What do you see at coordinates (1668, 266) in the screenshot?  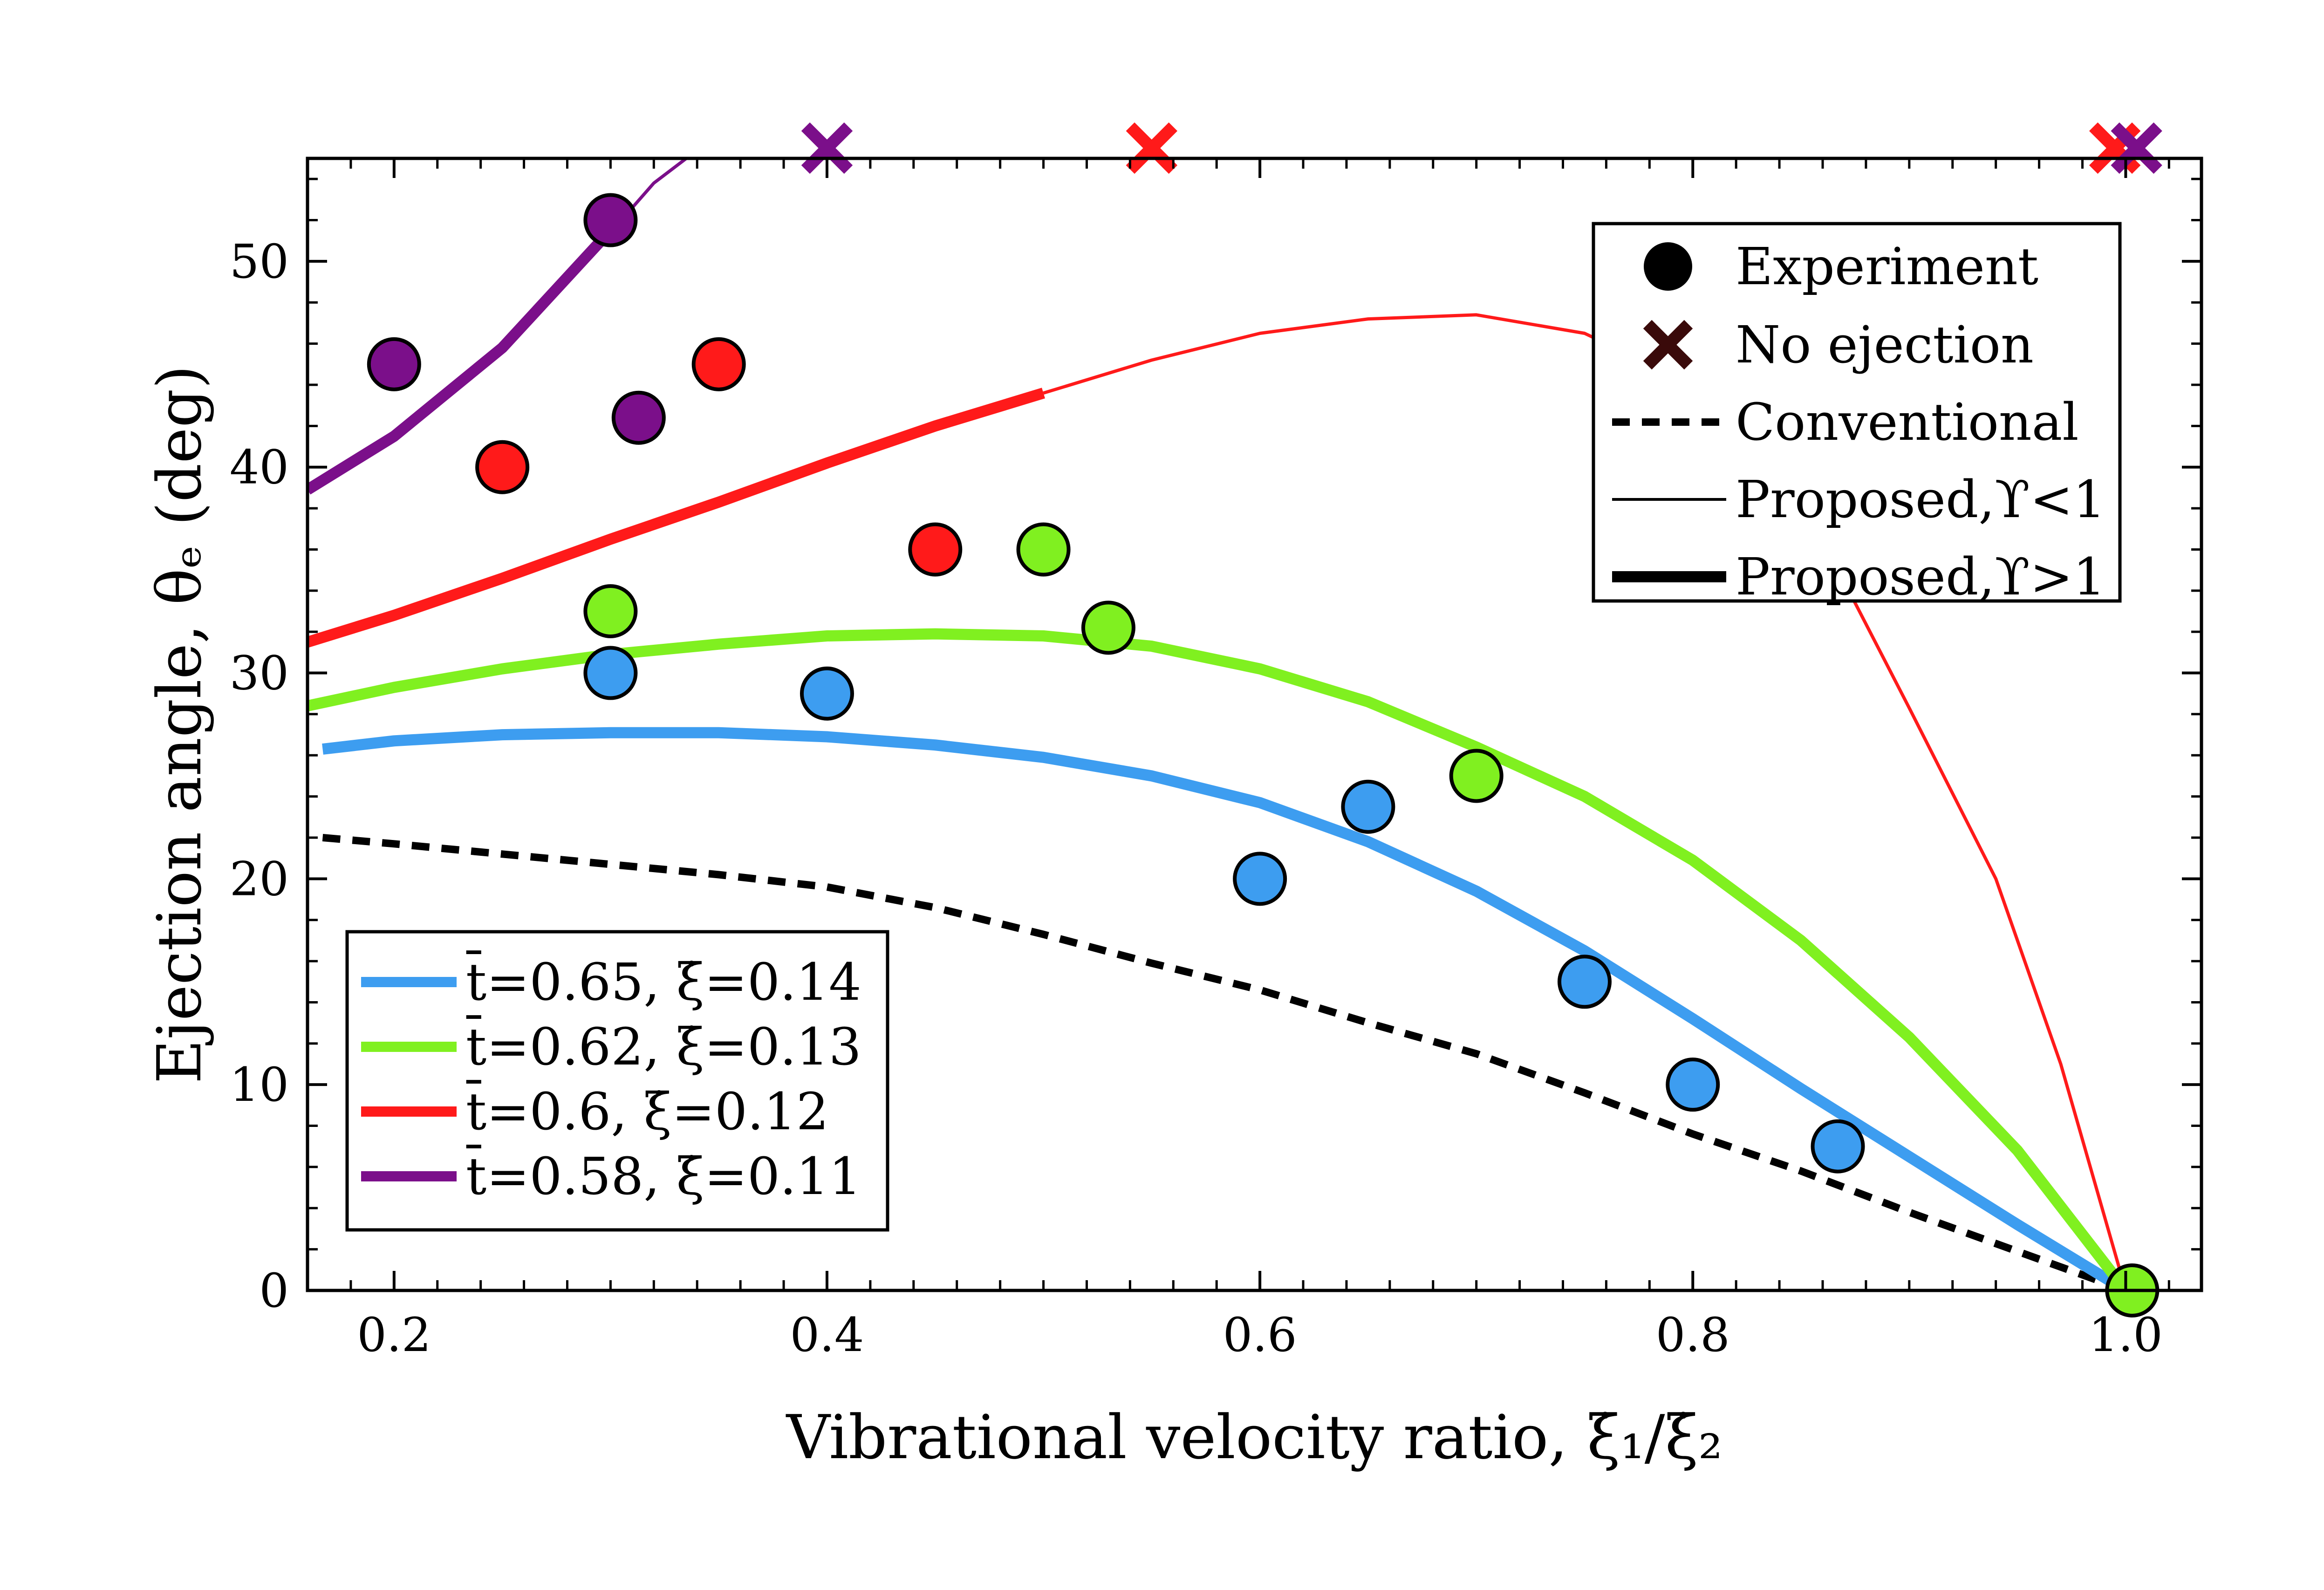 I see `experiment-legend-marker` at bounding box center [1668, 266].